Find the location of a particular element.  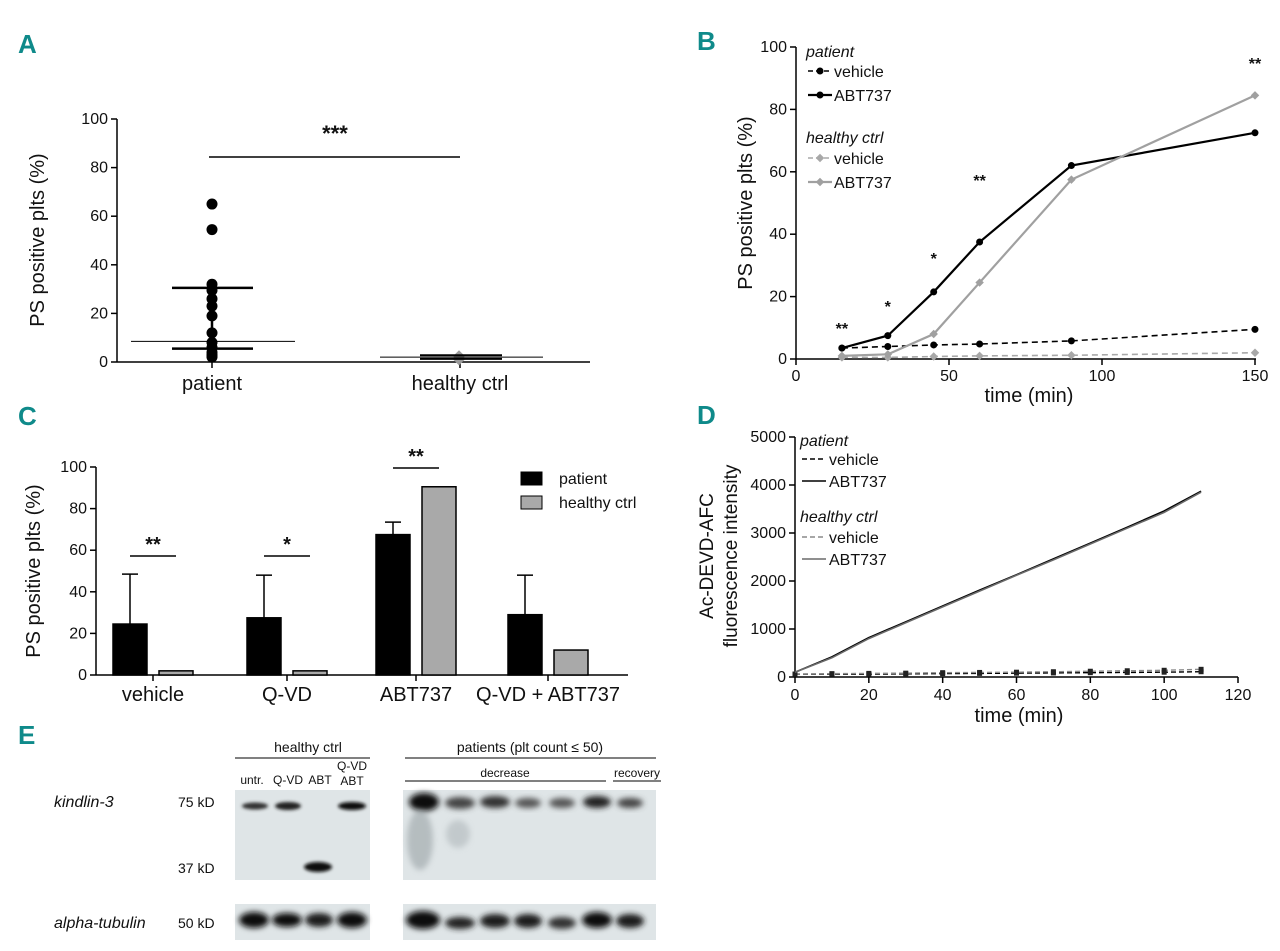

panel-d-x-tick-label: 40 is located at coordinates (943, 695).